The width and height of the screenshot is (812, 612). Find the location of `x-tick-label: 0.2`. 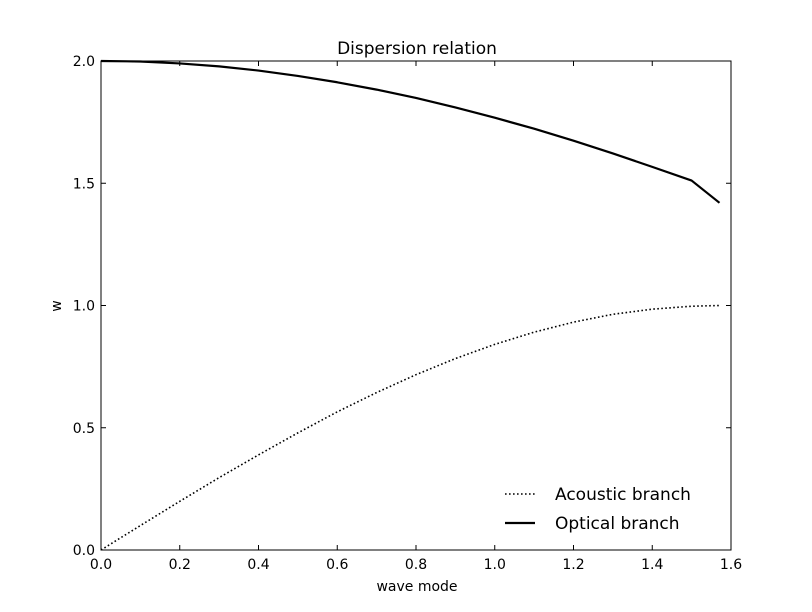

x-tick-label: 0.2 is located at coordinates (180, 565).